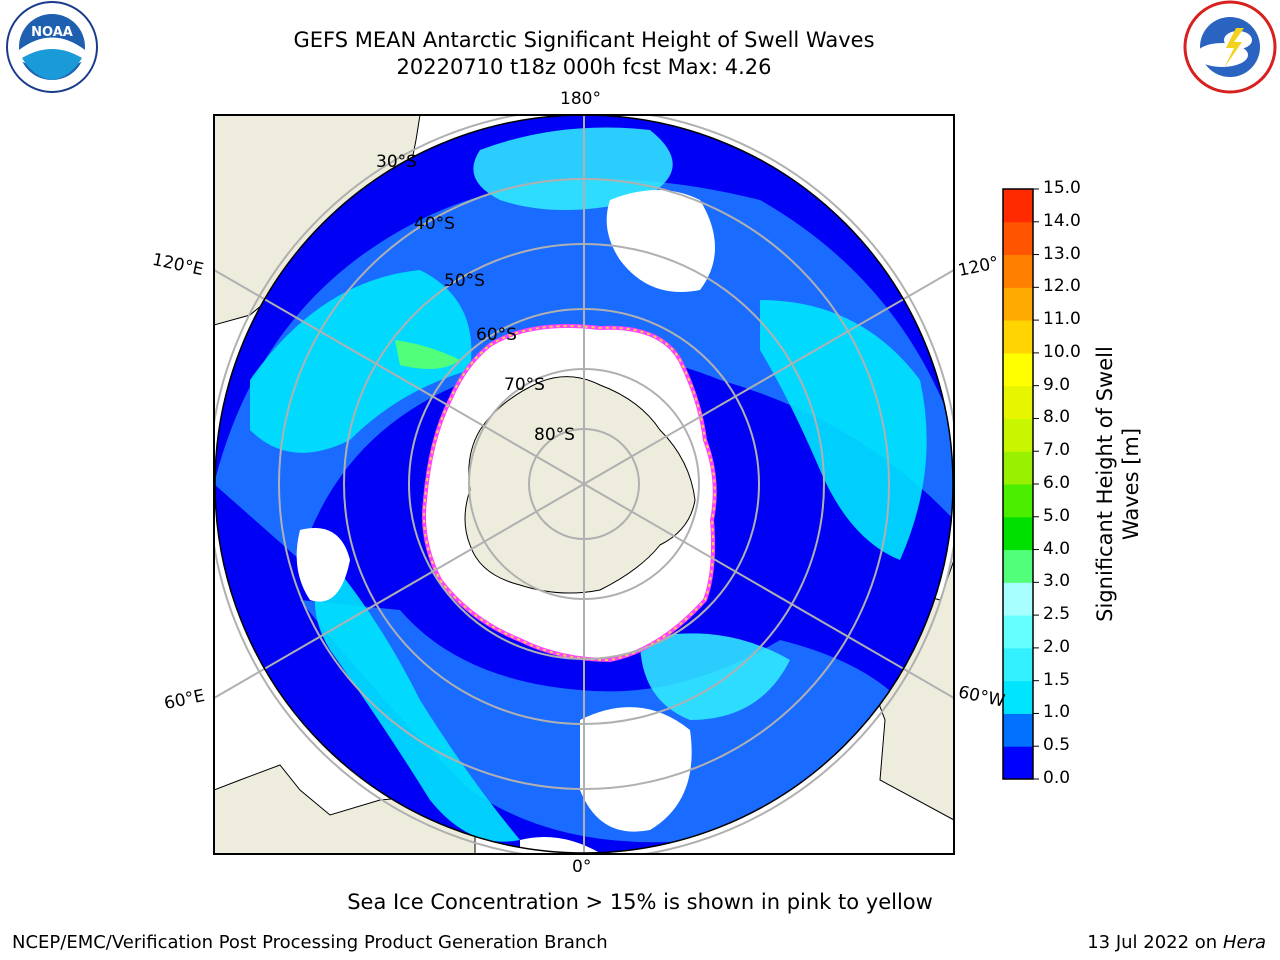 This screenshot has width=1280, height=960. What do you see at coordinates (1057, 712) in the screenshot?
I see `colorbar-tick-label: 1.0` at bounding box center [1057, 712].